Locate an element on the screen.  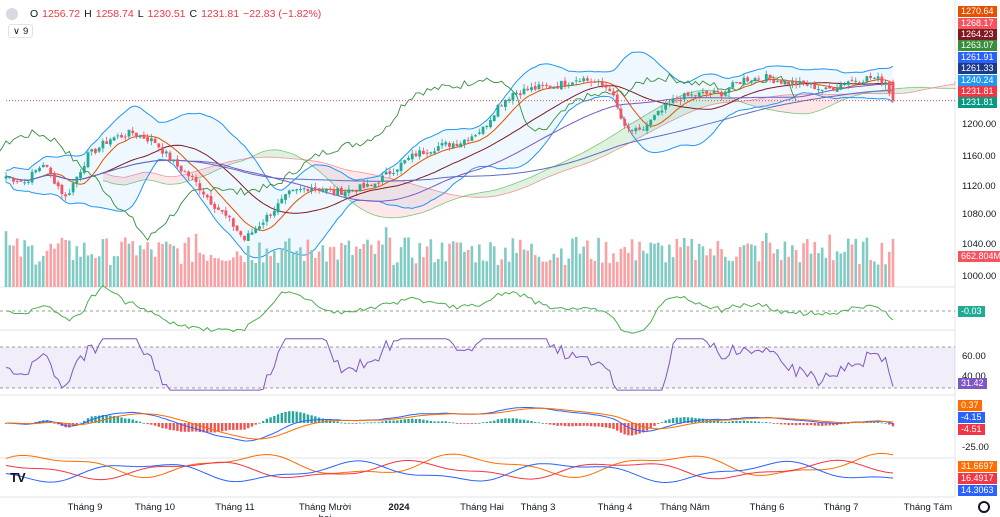
price-axis-label: 1080.00 is located at coordinates (979, 214).